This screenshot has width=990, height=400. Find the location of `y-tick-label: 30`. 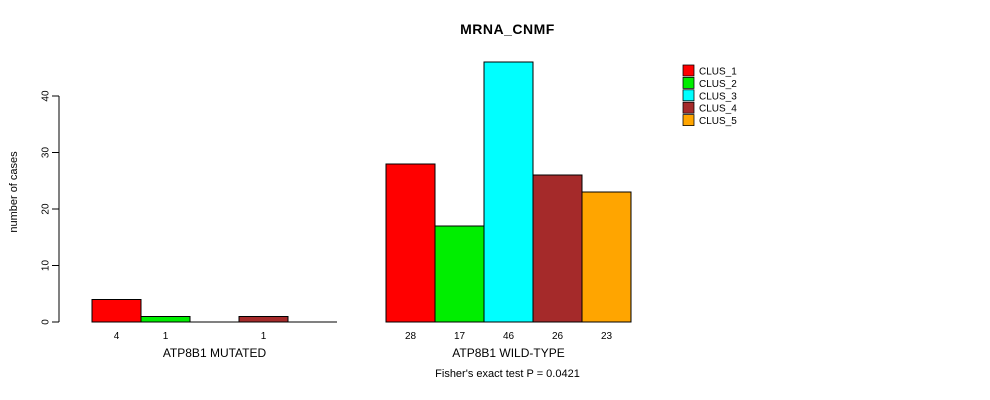

y-tick-label: 30 is located at coordinates (46, 153).